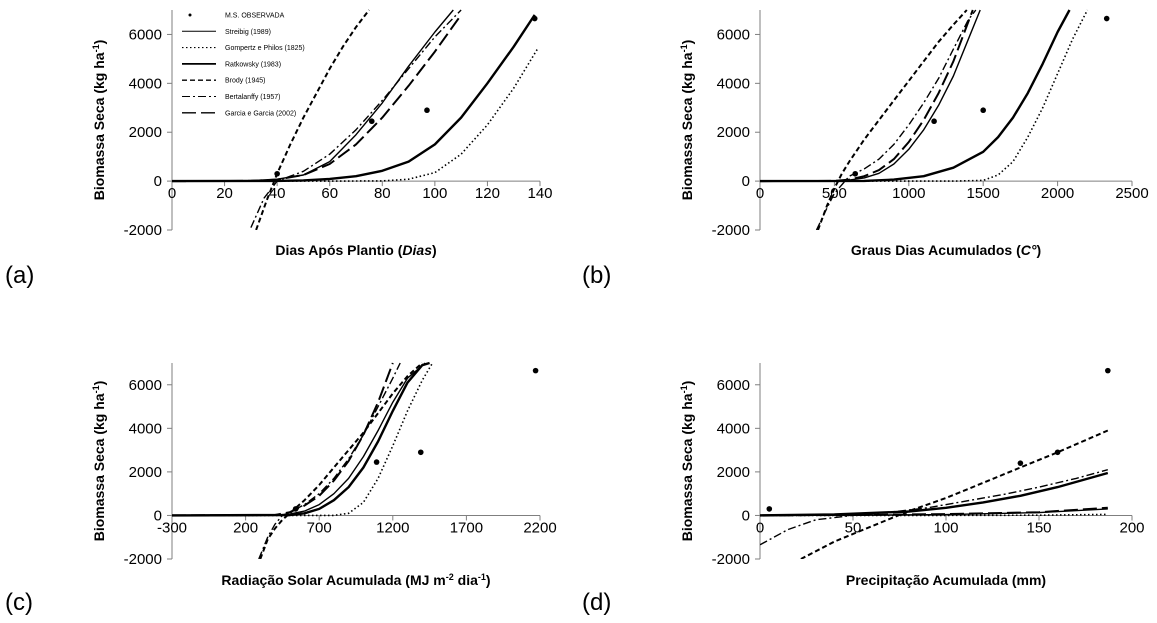 The width and height of the screenshot is (1157, 623). Describe the element at coordinates (834, 193) in the screenshot. I see `x-tick-label: 500` at that location.